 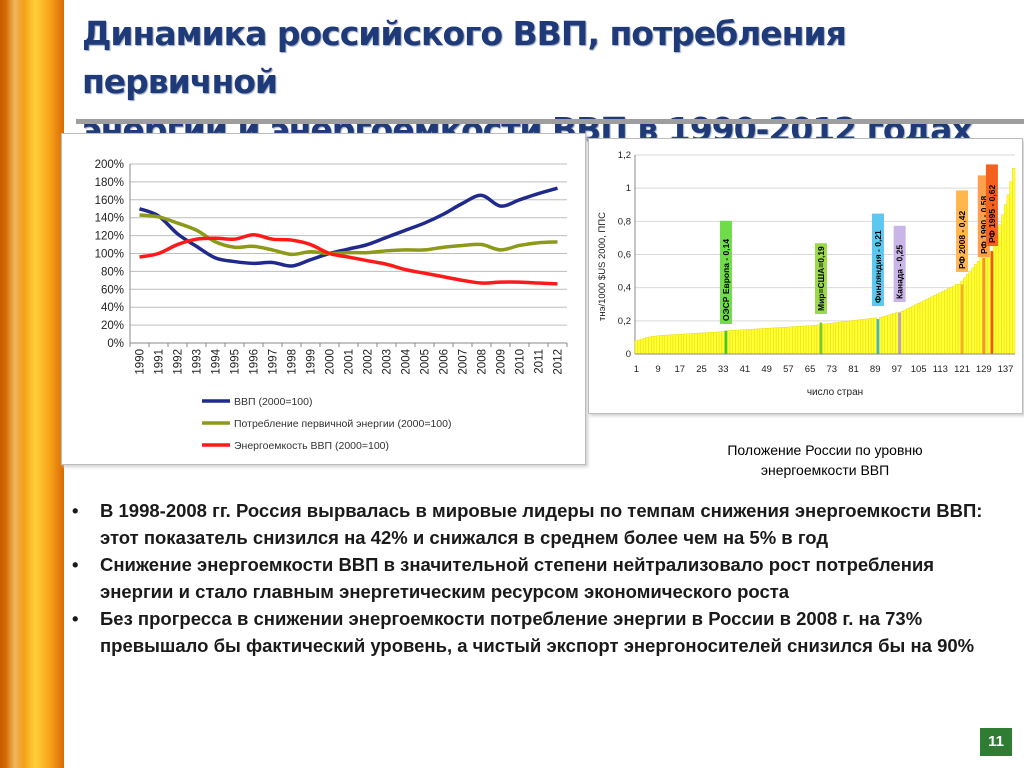 What do you see at coordinates (992, 214) in the screenshot?
I see `marker-label: РФ 1995 - 0,62` at bounding box center [992, 214].